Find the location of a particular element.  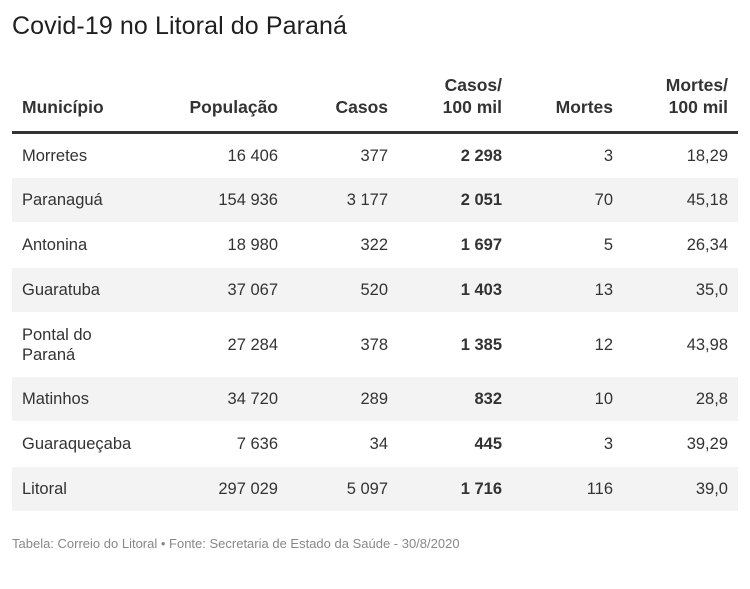

cell-mortes: 116 is located at coordinates (567, 489).